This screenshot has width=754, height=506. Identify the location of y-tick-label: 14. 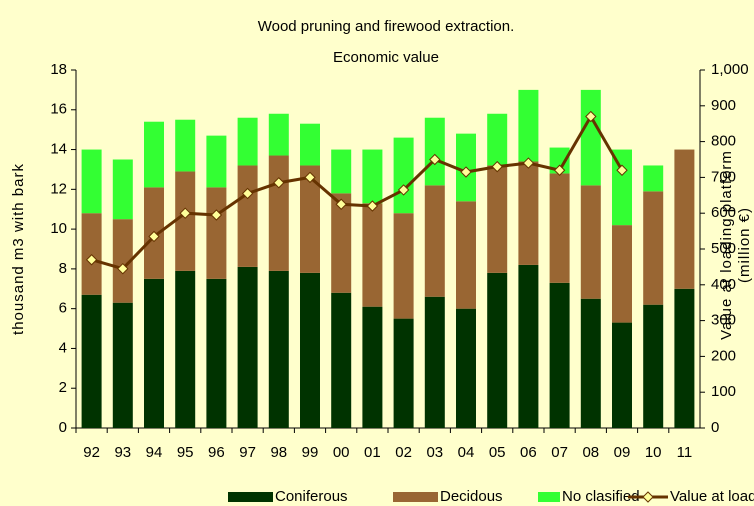
(58, 149).